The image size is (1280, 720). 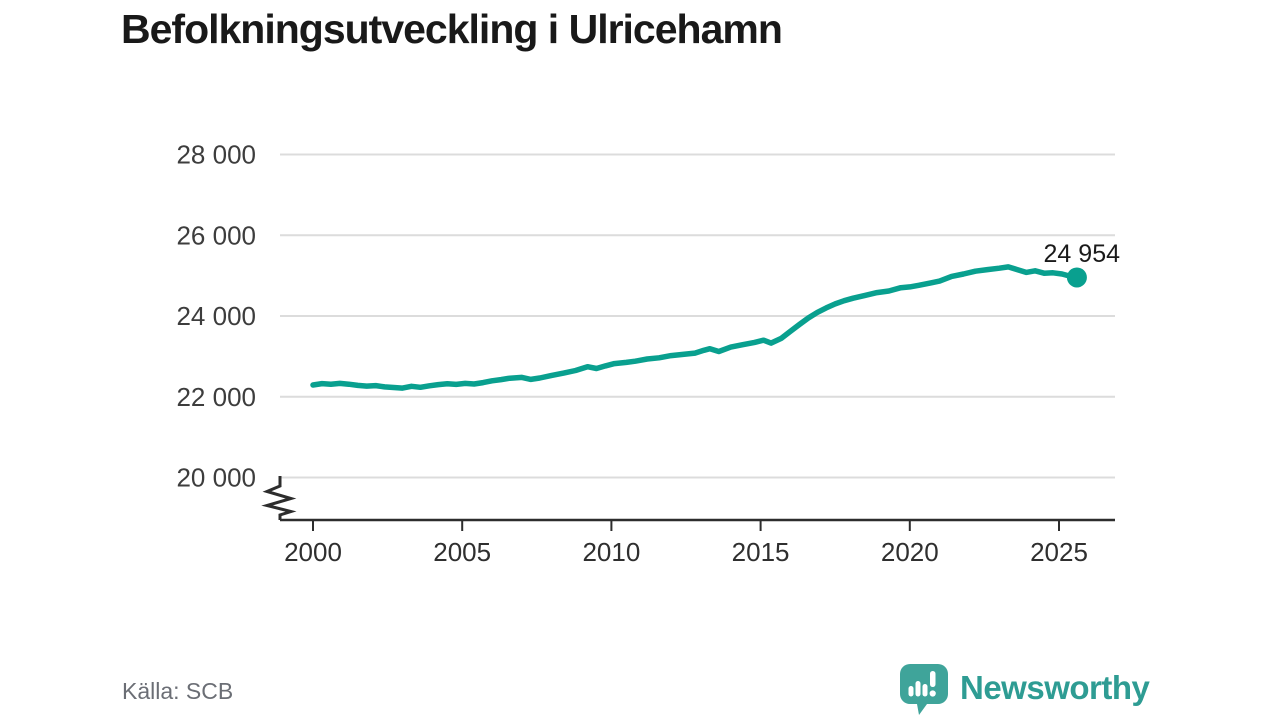 What do you see at coordinates (216, 235) in the screenshot?
I see `ytick-label-26000: 26 000` at bounding box center [216, 235].